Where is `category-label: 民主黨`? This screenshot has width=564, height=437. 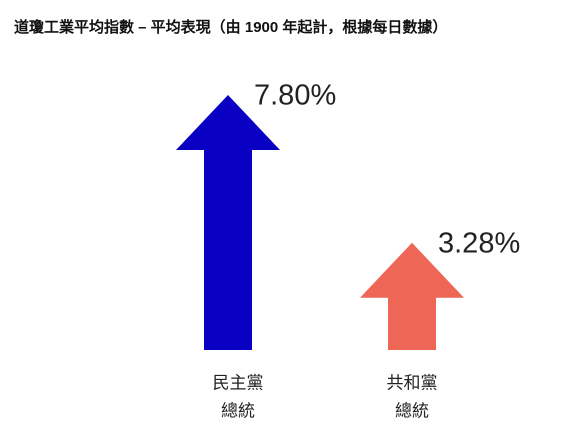
category-label: 民主黨 is located at coordinates (238, 382).